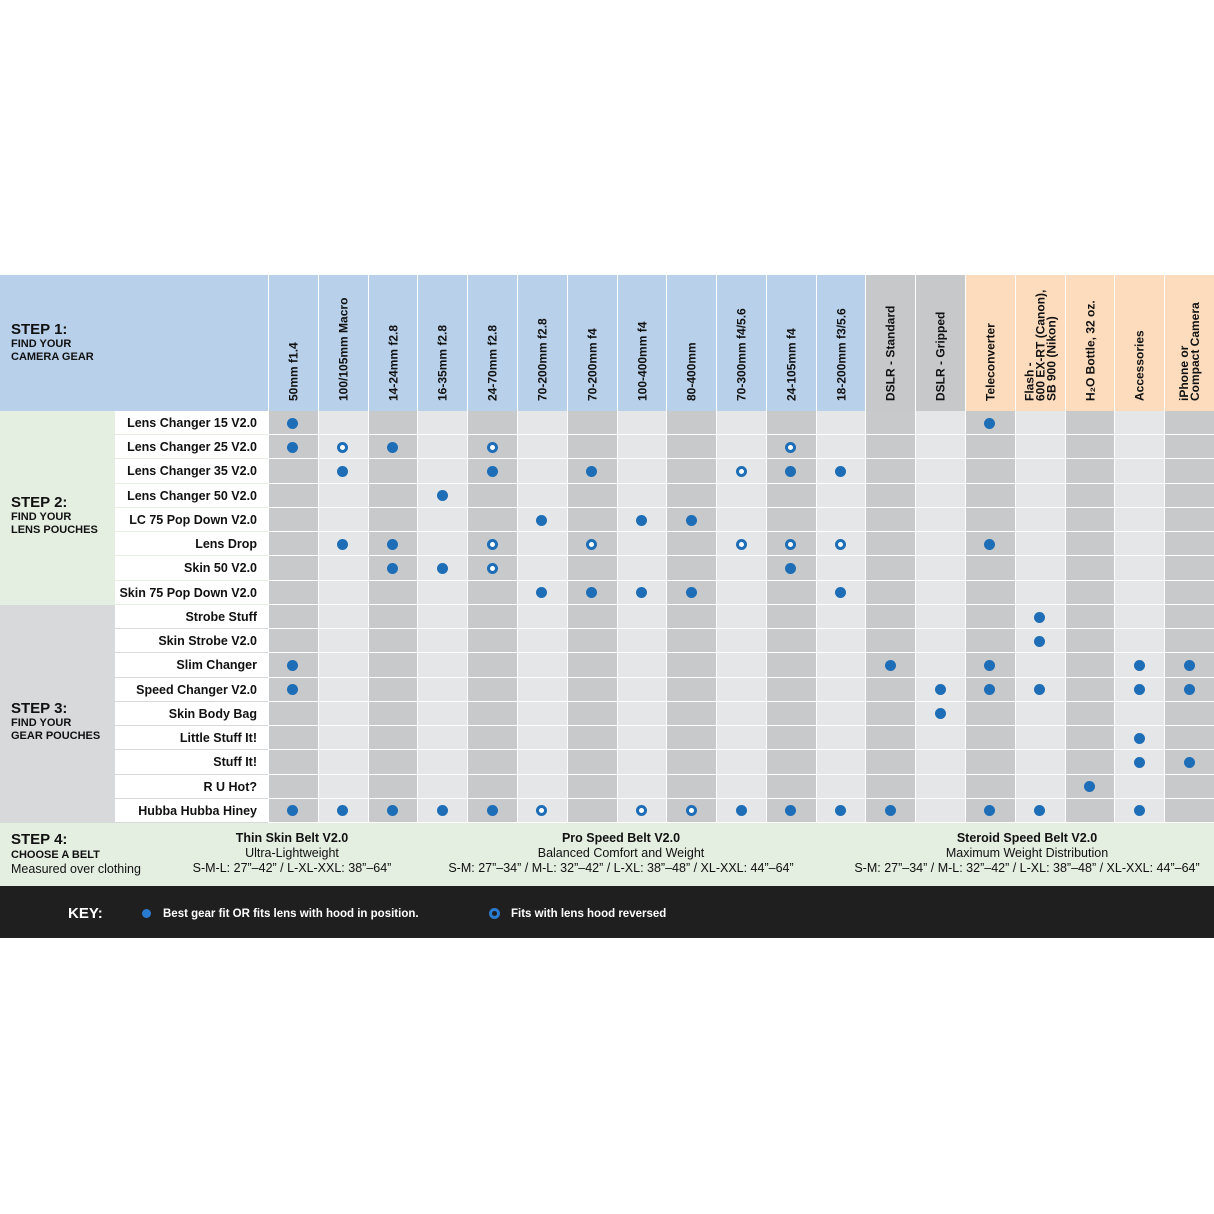 The width and height of the screenshot is (1214, 1214). What do you see at coordinates (85, 913) in the screenshot?
I see `key-title: KEY:` at bounding box center [85, 913].